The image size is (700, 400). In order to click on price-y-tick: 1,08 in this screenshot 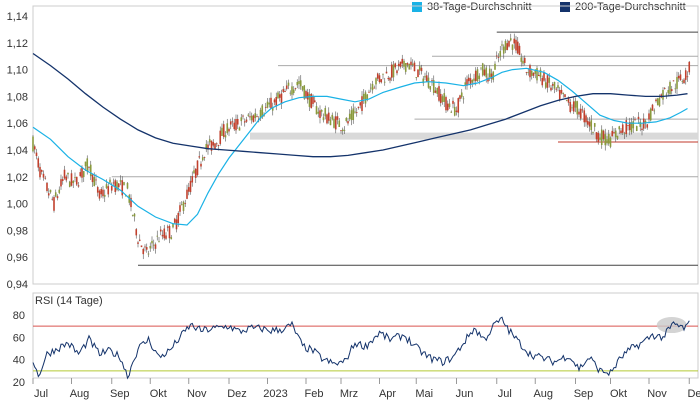, I will do `click(17, 97)`.